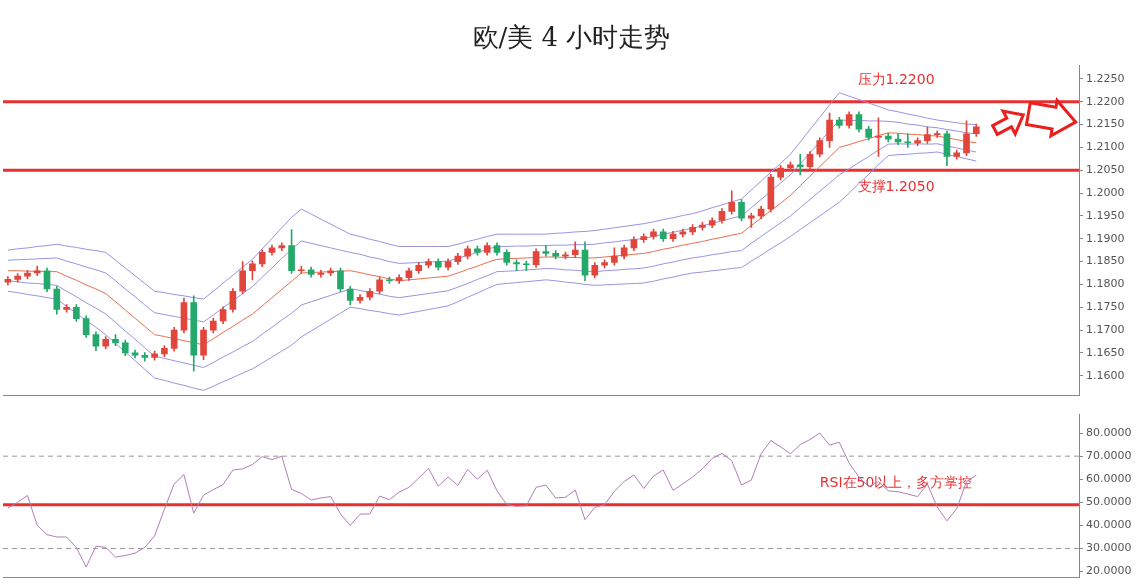 The image size is (1144, 587). I want to click on y-tick-label: 70.0000, so click(1109, 456).